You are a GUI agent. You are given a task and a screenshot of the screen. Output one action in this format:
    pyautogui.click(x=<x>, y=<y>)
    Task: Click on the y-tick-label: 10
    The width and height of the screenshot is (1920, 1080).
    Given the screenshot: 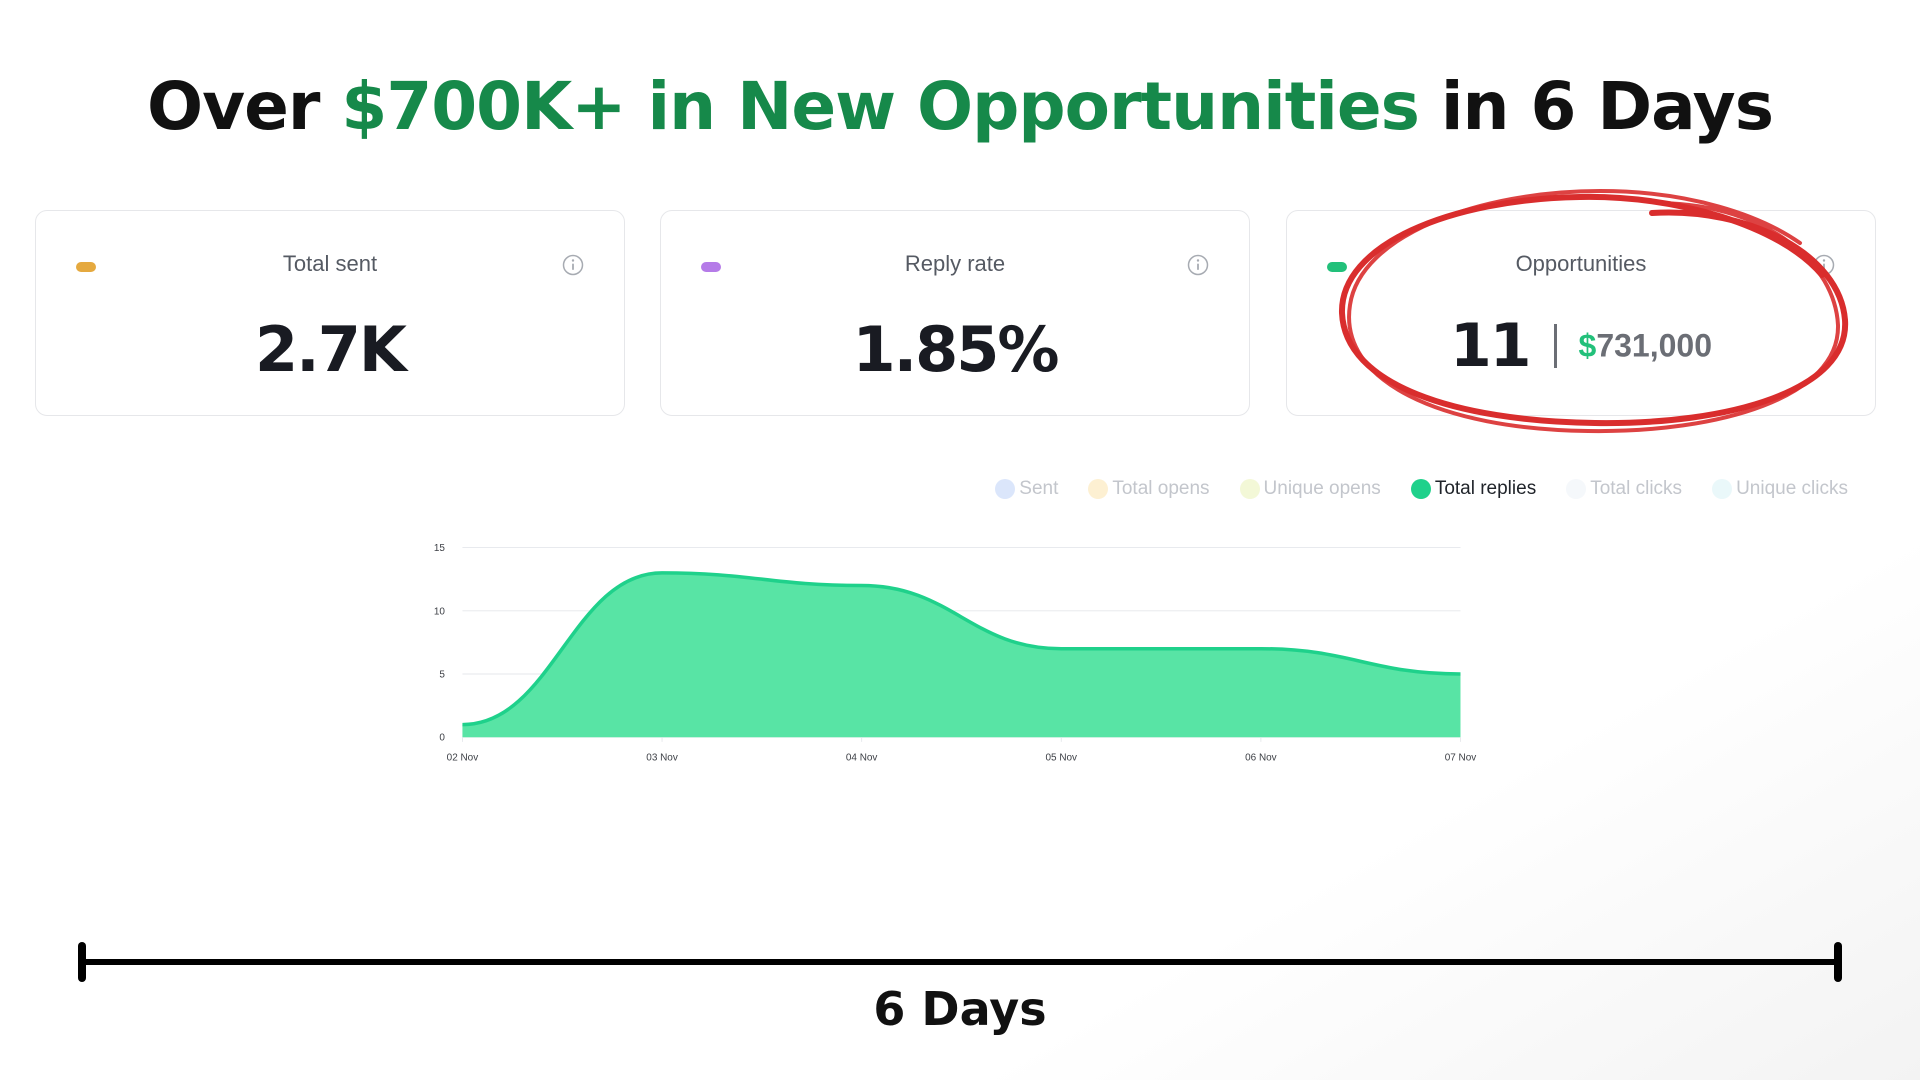 What is the action you would take?
    pyautogui.click(x=440, y=611)
    